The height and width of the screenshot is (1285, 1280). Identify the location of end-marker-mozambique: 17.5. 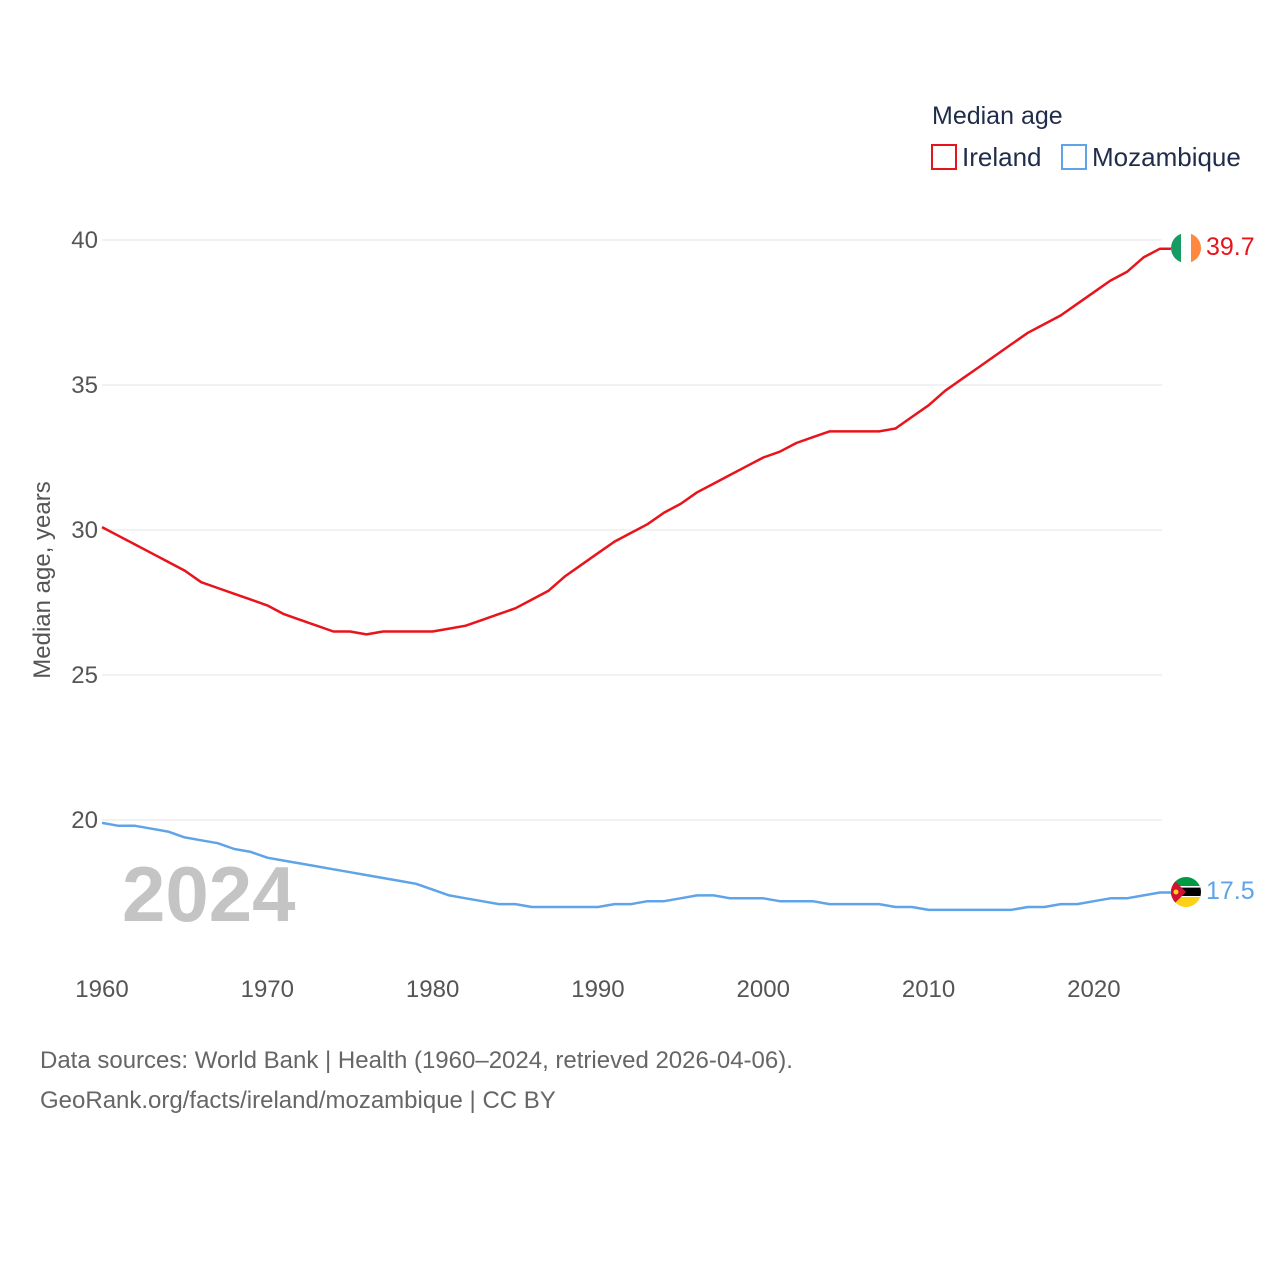
(1213, 892).